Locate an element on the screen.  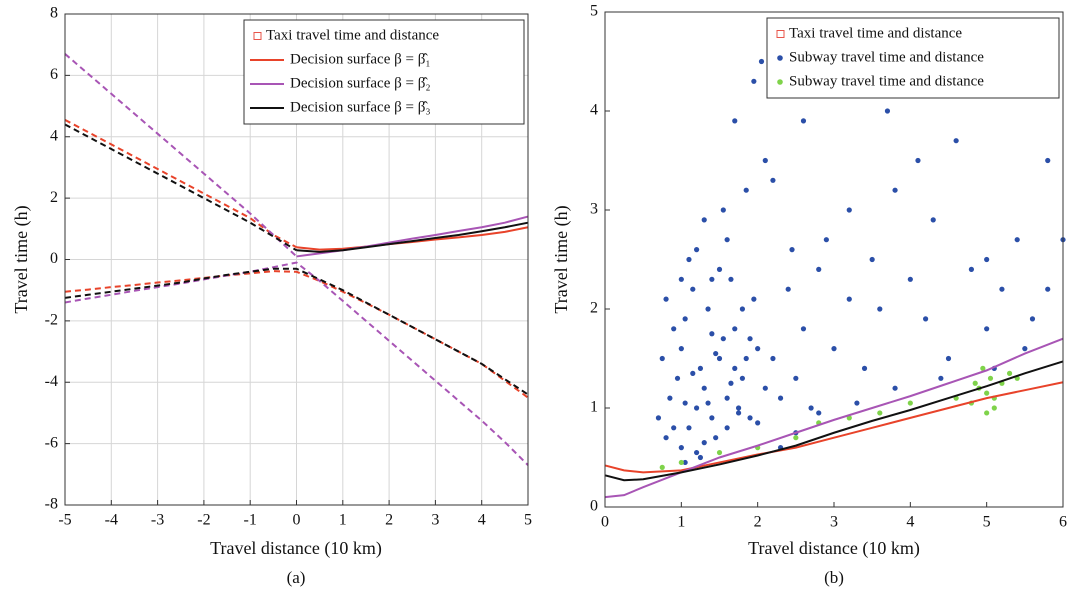
y-tick-label: 8 is located at coordinates (54, 13).